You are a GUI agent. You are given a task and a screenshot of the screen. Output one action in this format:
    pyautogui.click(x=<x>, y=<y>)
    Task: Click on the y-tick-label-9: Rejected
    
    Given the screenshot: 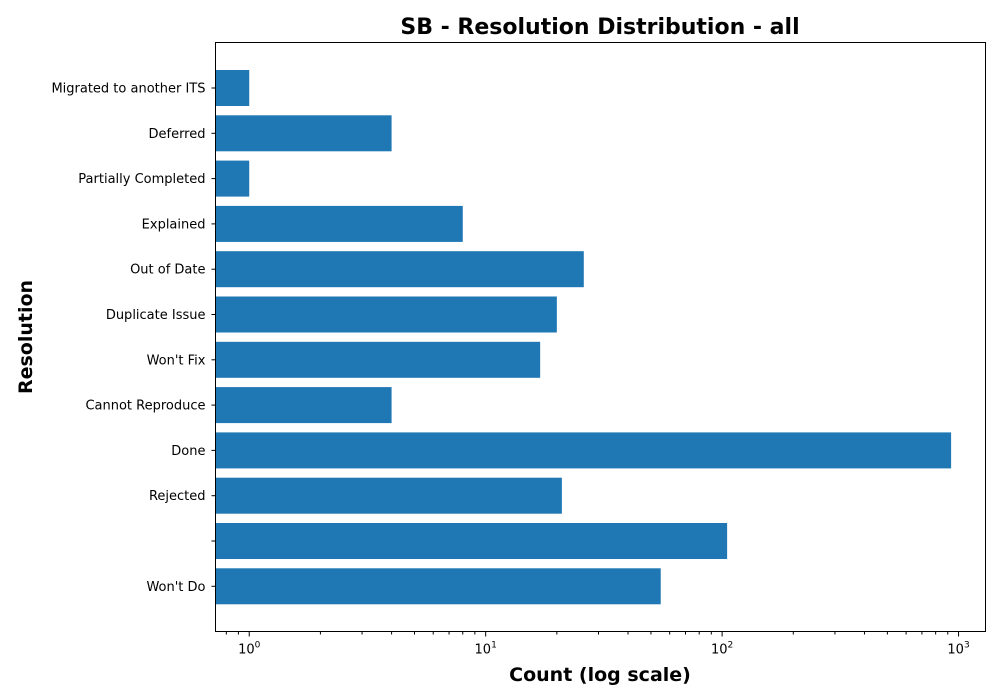 What is the action you would take?
    pyautogui.click(x=177, y=496)
    